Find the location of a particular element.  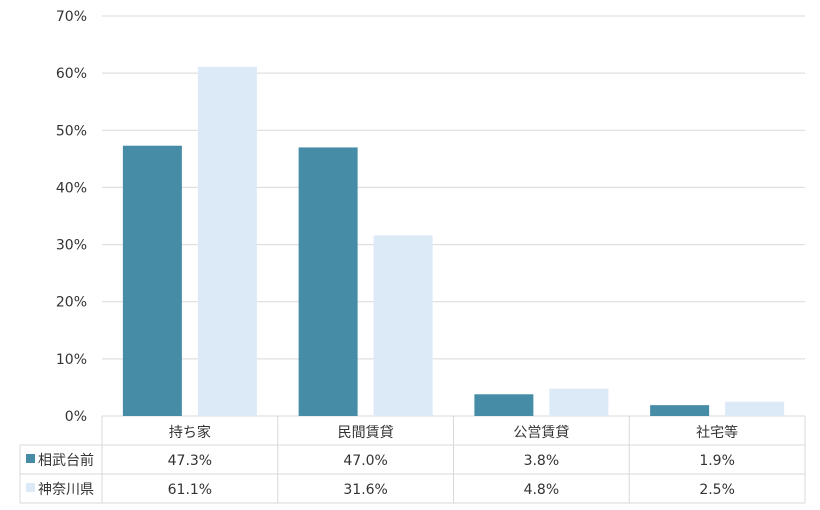

category-label: 公営賃貸 is located at coordinates (541, 433).